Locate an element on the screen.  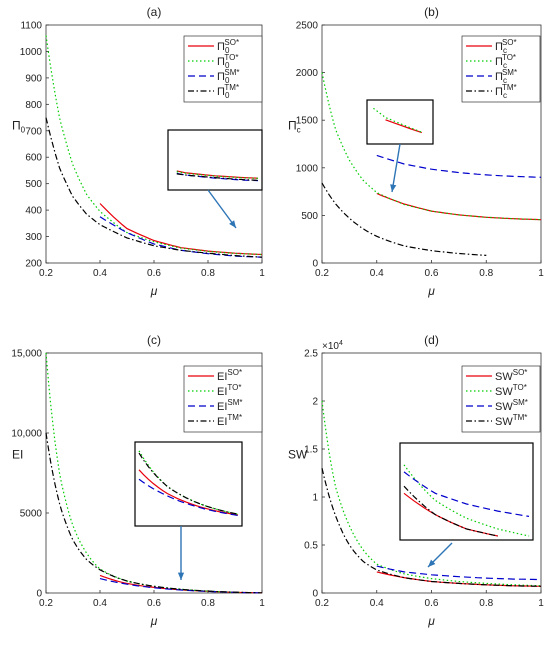
y-tick-label: 0.5 is located at coordinates (311, 546).